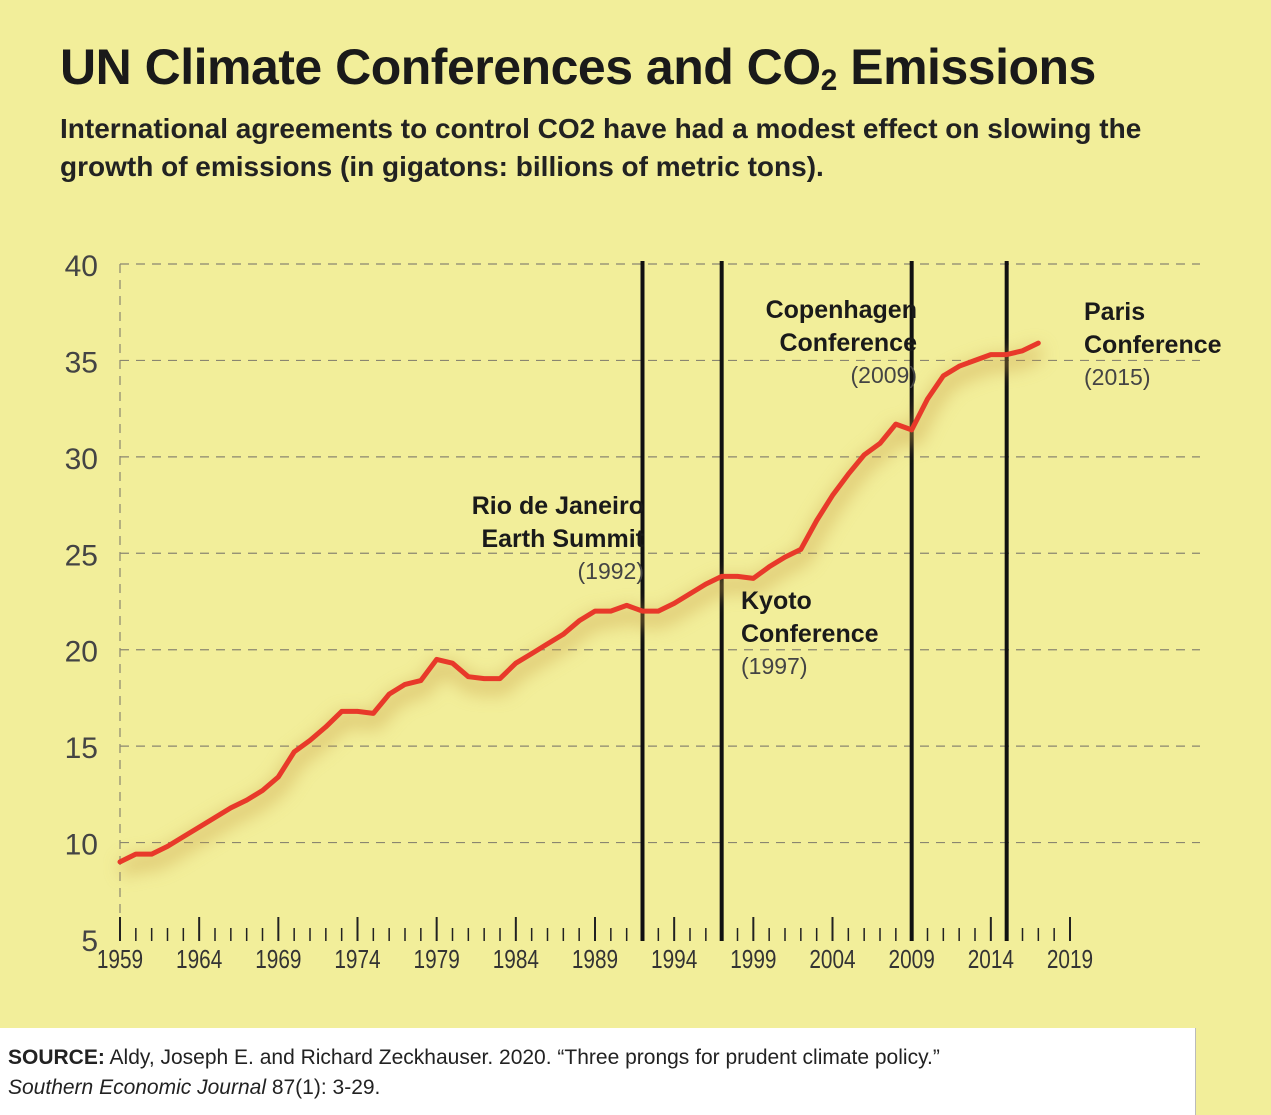  I want to click on annotation-2009: Copenhagen Conference (2009), so click(841, 342).